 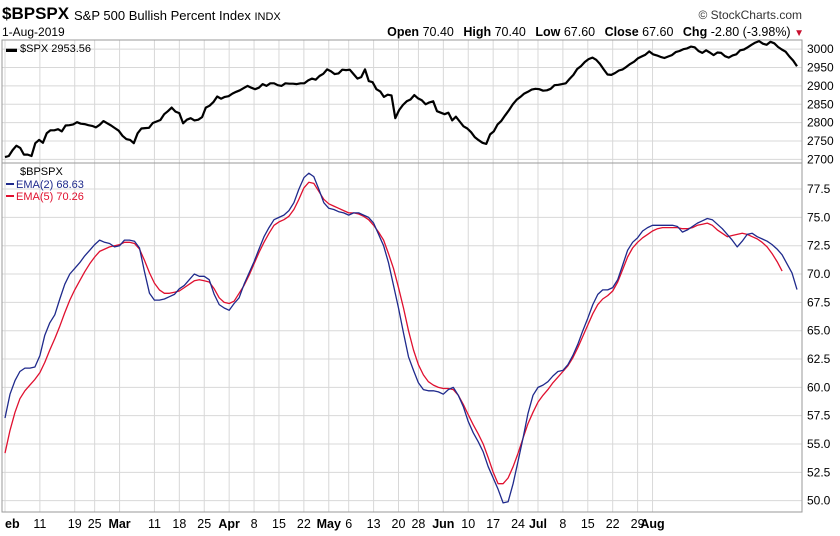 I want to click on y-tick-label: 2700, so click(x=820, y=159).